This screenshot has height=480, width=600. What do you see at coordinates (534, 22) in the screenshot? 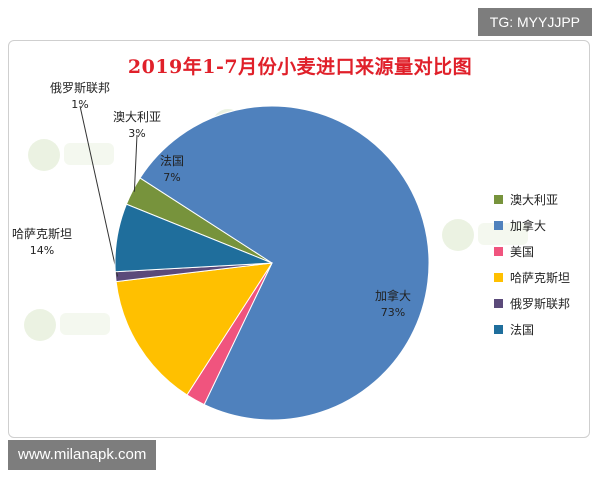
I see `watermark-tag: TG: MYYJJPP` at bounding box center [534, 22].